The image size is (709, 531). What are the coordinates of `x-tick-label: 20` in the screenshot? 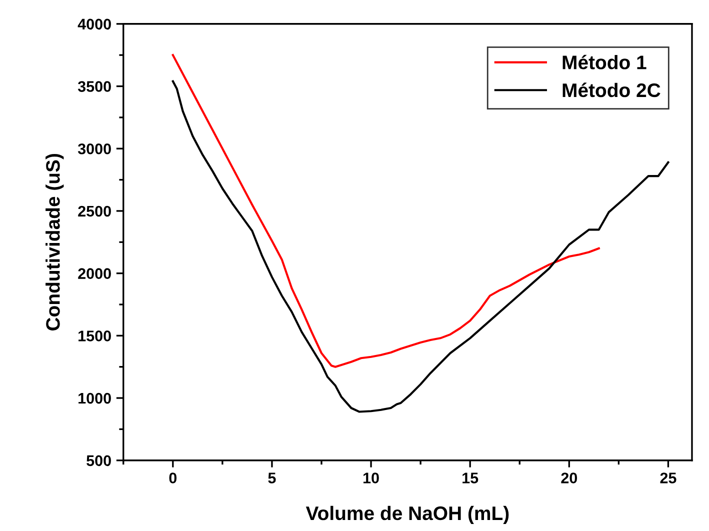 It's located at (569, 478).